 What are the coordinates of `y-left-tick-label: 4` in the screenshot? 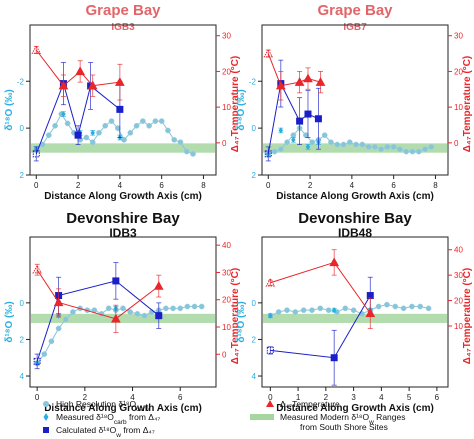 It's located at (22, 376).